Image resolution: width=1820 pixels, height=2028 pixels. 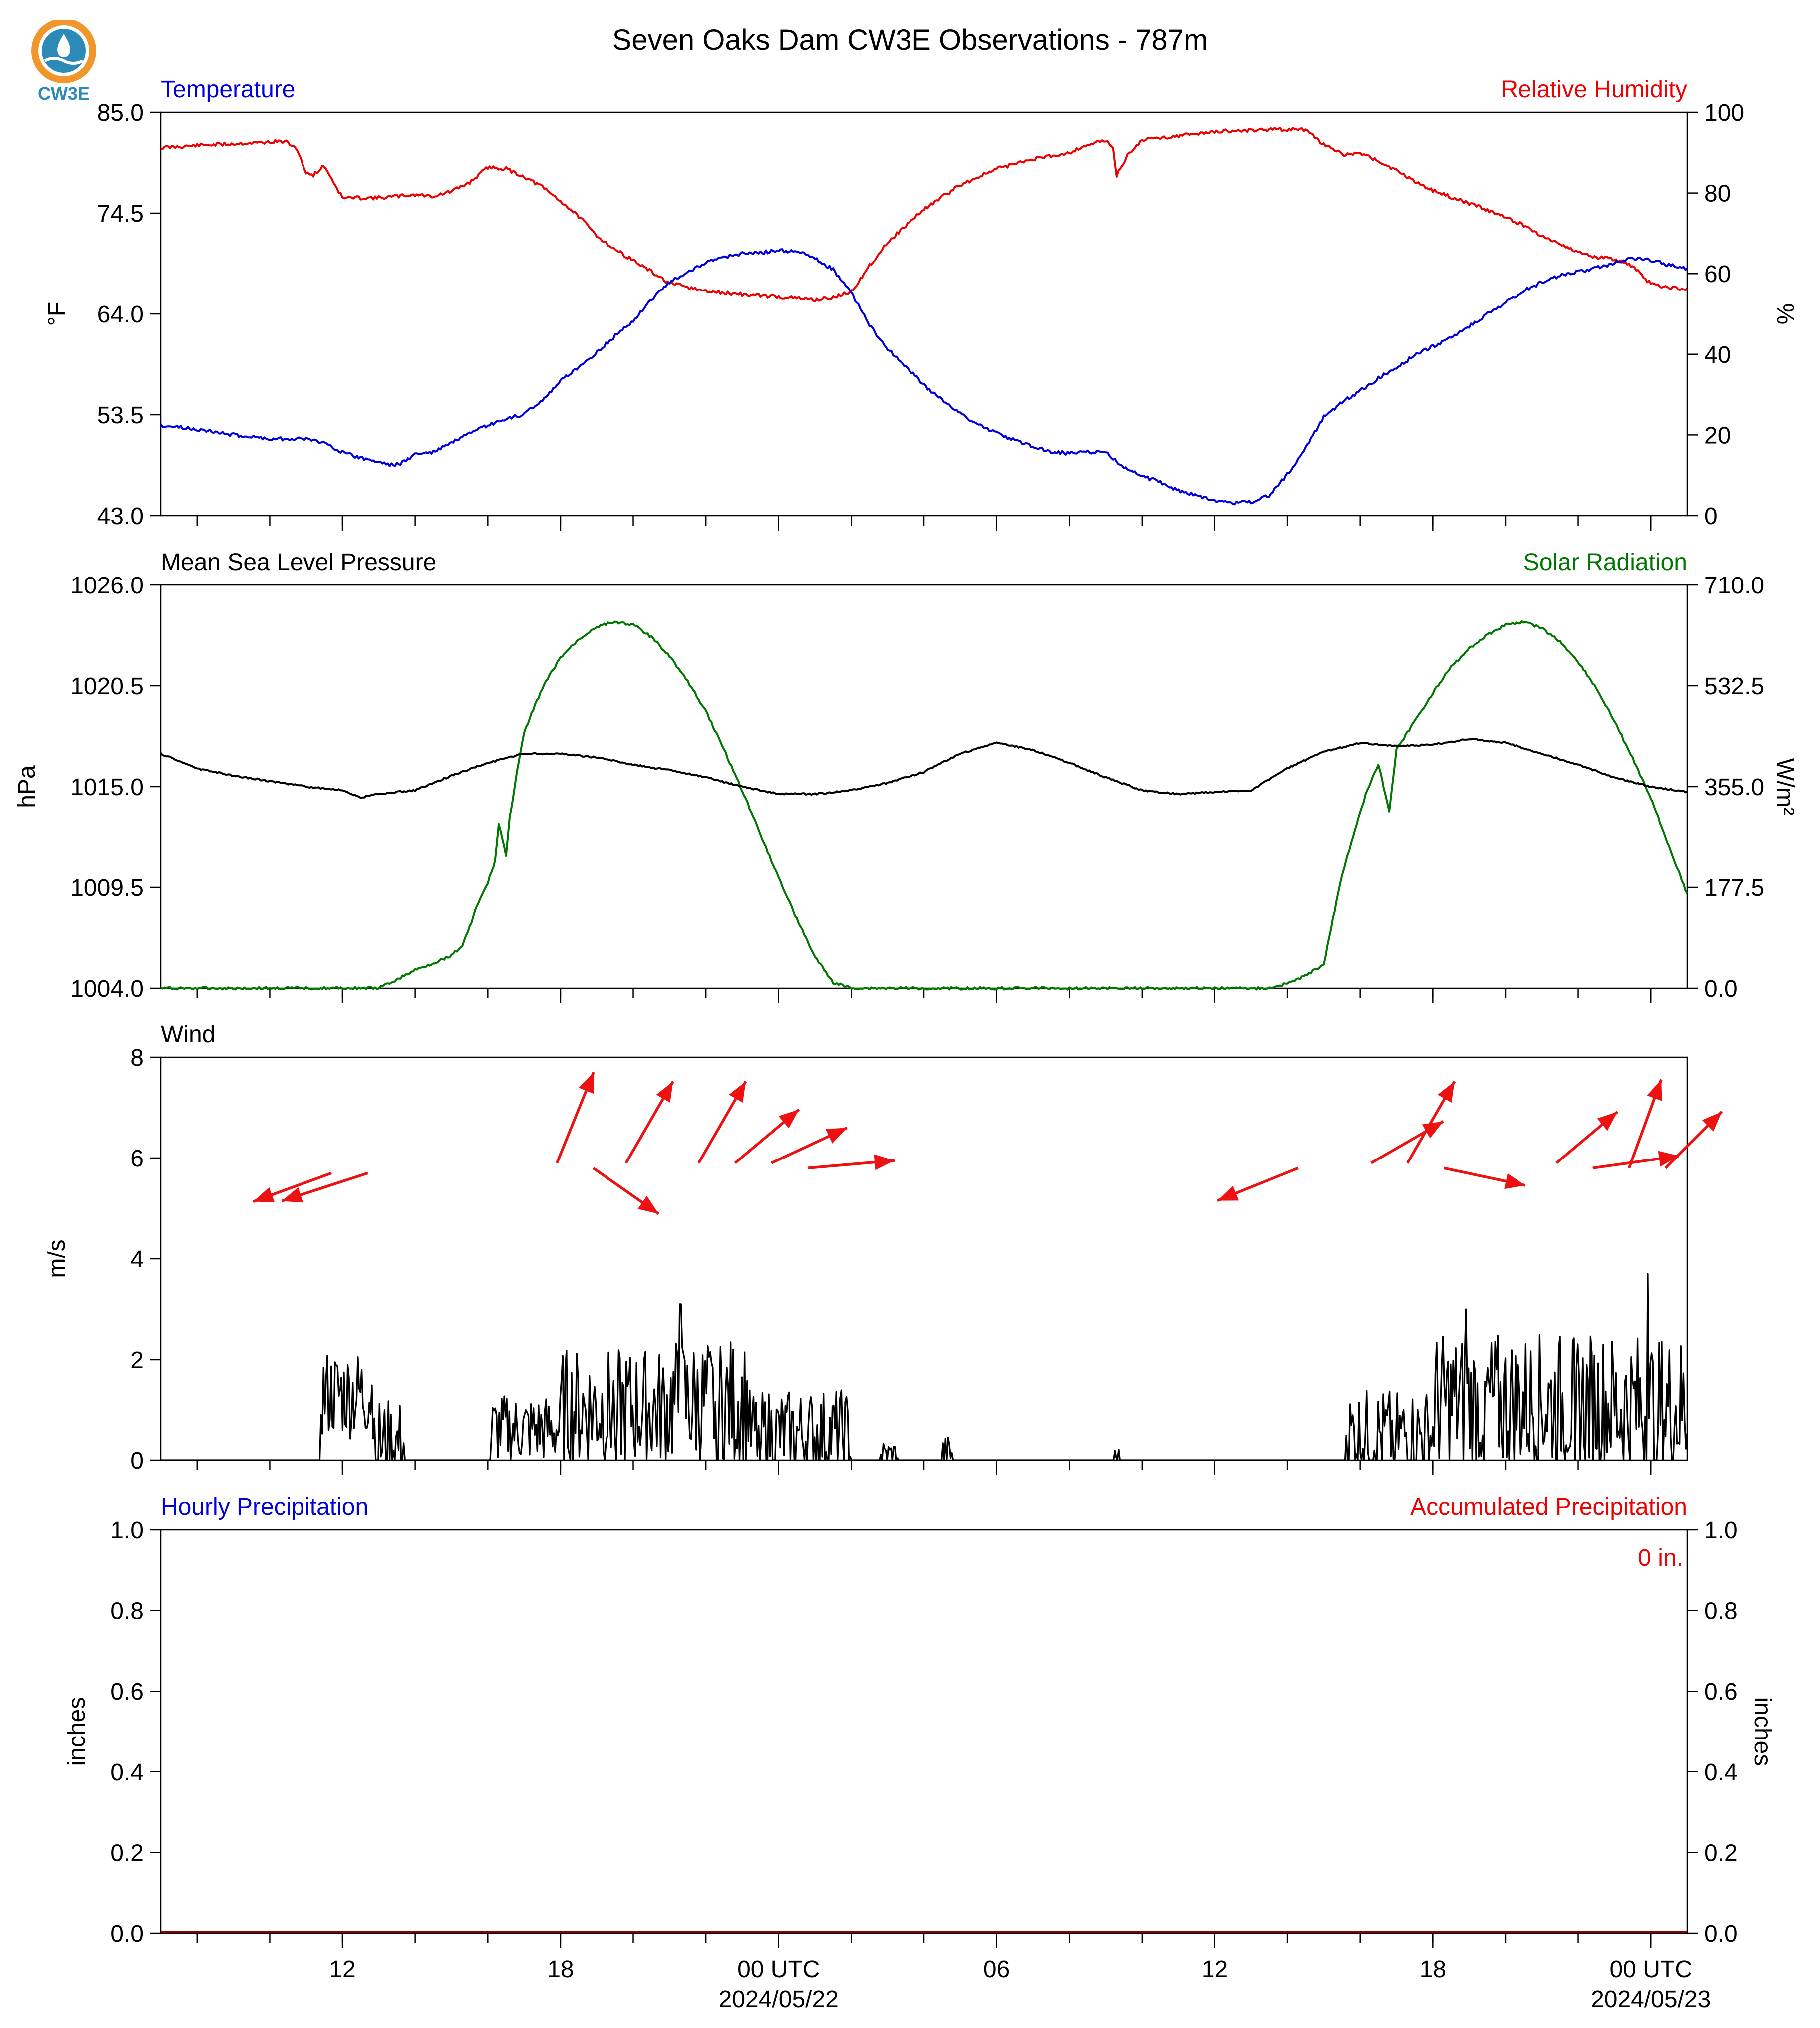 What do you see at coordinates (264, 1507) in the screenshot?
I see `panel-left-title: Hourly Precipitation` at bounding box center [264, 1507].